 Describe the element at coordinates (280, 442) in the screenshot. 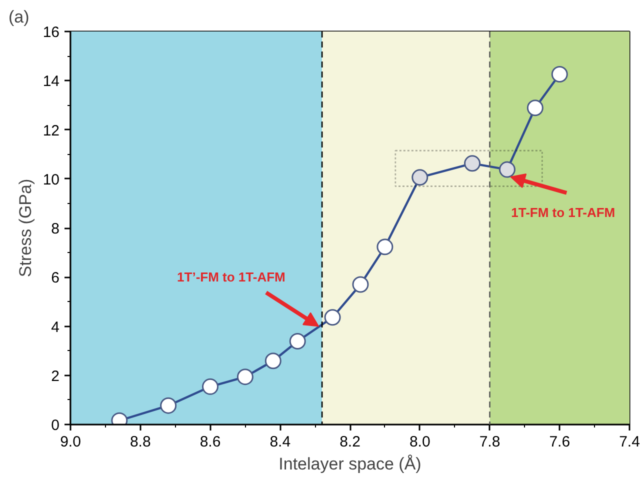

I see `x-tick-label: 8.4` at that location.